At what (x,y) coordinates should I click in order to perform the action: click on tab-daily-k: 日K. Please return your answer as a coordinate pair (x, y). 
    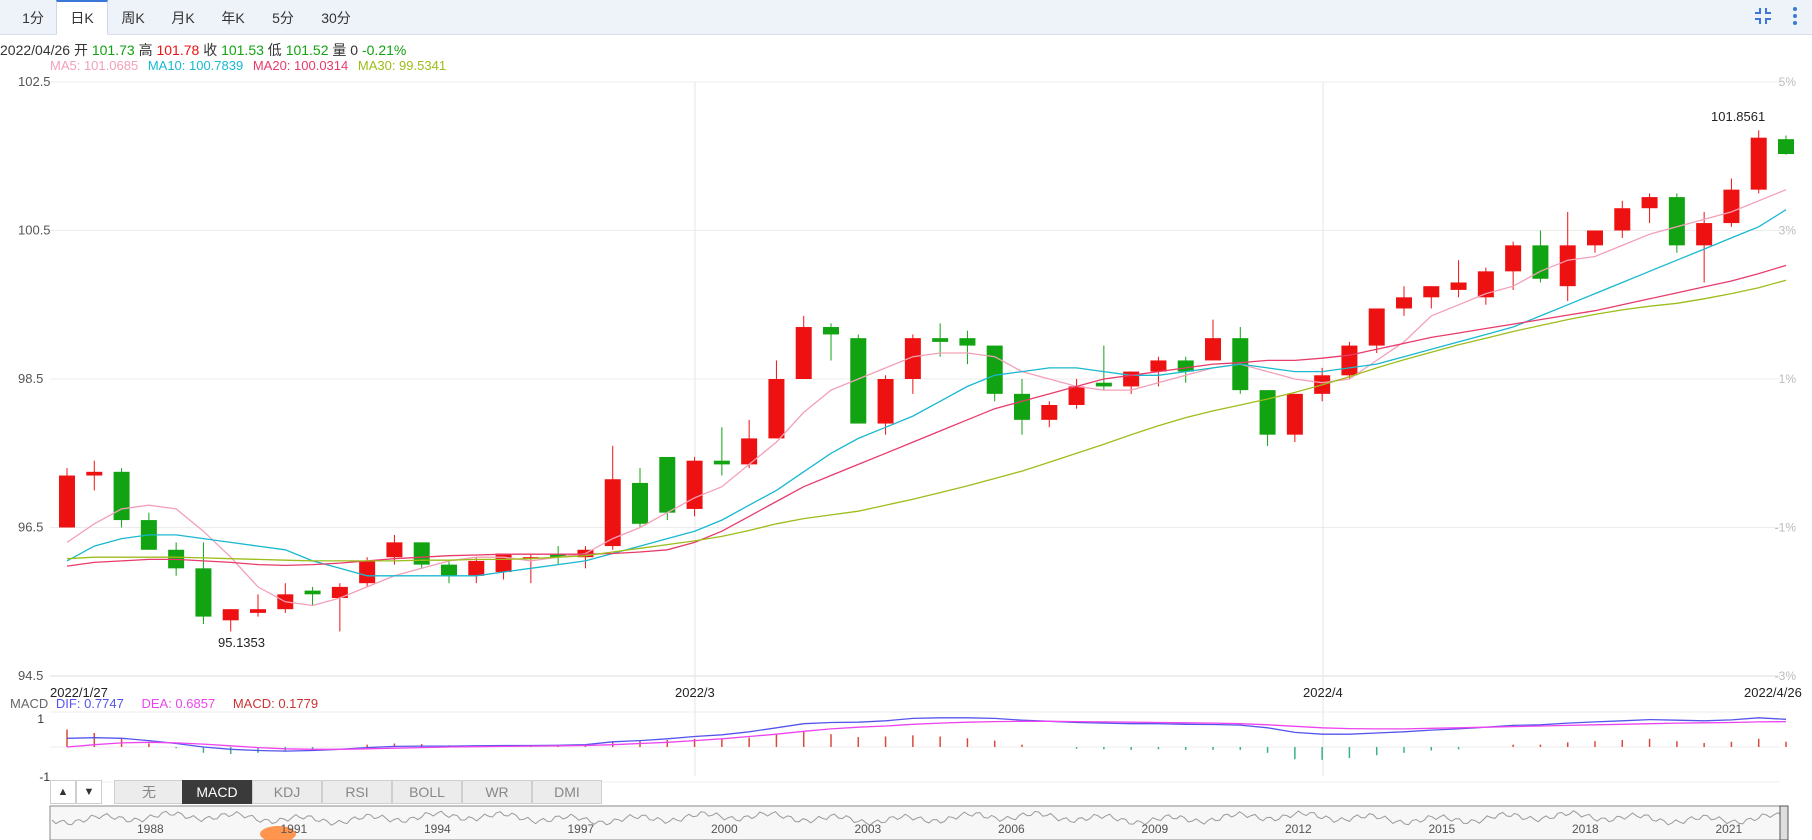
    Looking at the image, I should click on (82, 17).